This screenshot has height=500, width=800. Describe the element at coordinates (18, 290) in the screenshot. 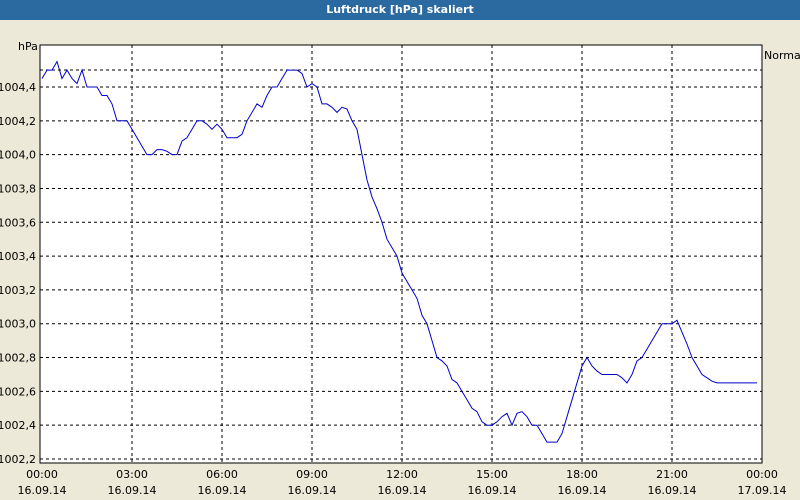

I see `y-tick-label: 1003,2` at that location.